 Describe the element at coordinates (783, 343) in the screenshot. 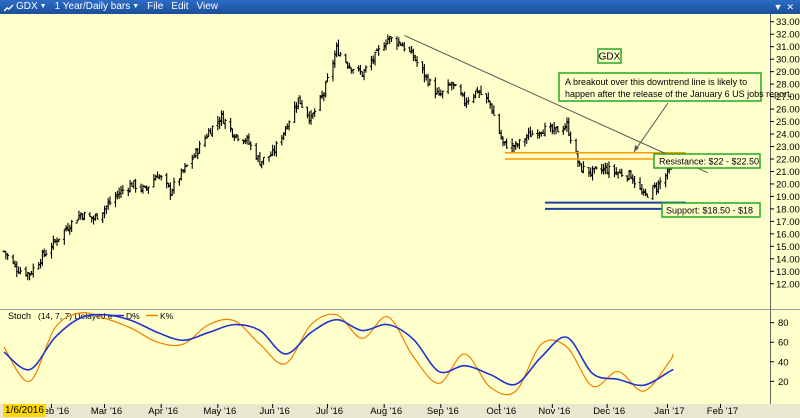

I see `stoch-y-tick-label: 60` at that location.